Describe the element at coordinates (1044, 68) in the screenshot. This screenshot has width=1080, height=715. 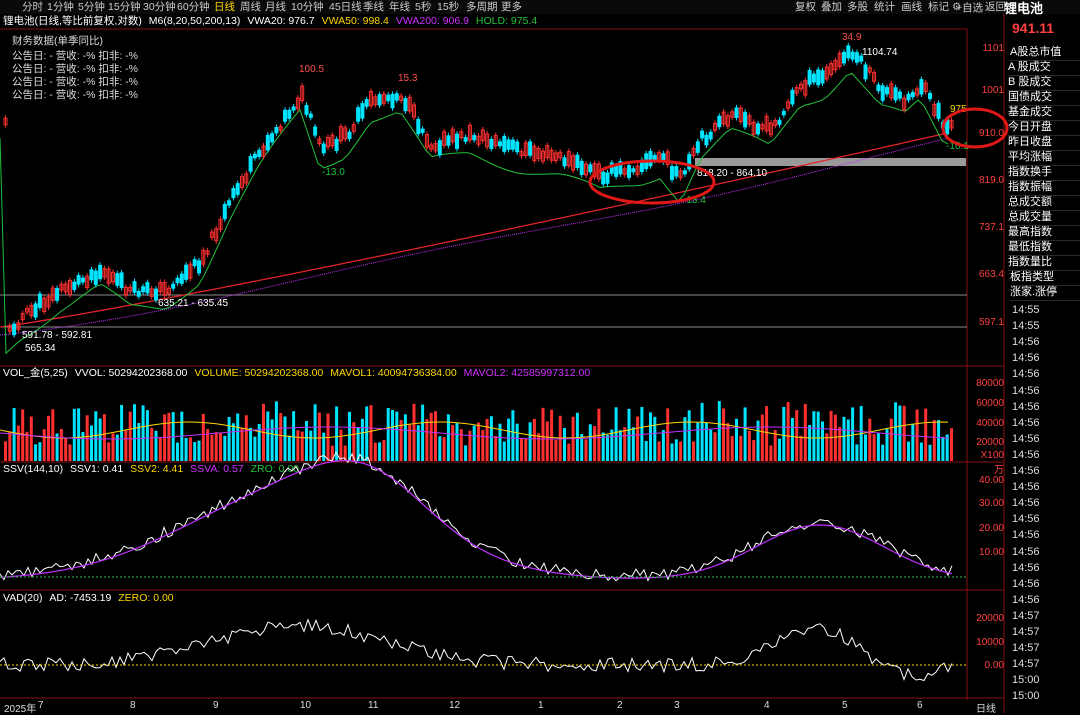
I see `sidebar-stat-1: A 股成交` at that location.